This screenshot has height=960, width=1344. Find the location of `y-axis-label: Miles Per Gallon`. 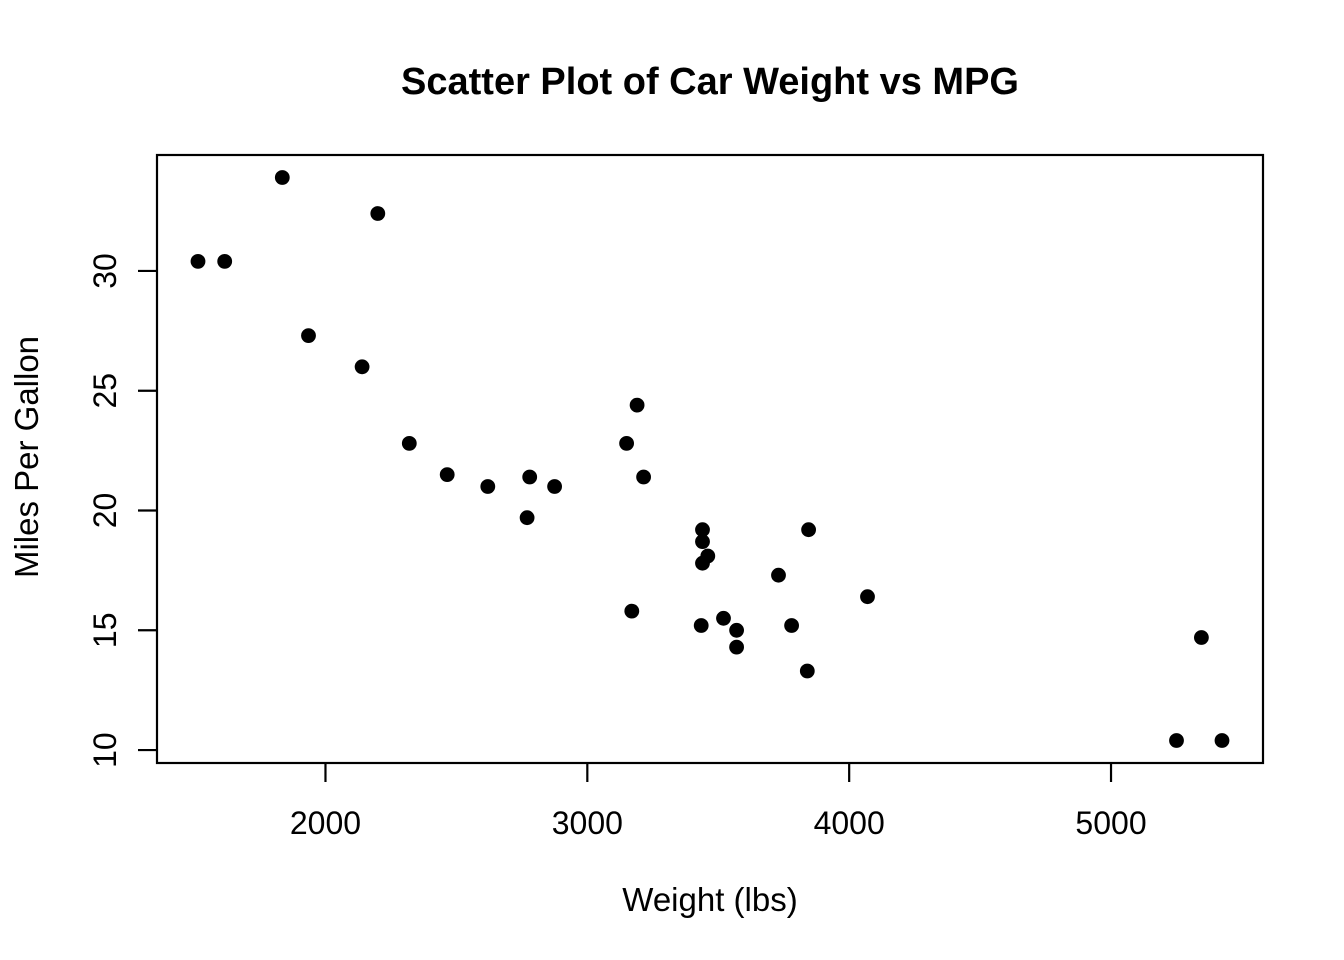

y-axis-label: Miles Per Gallon is located at coordinates (26, 457).